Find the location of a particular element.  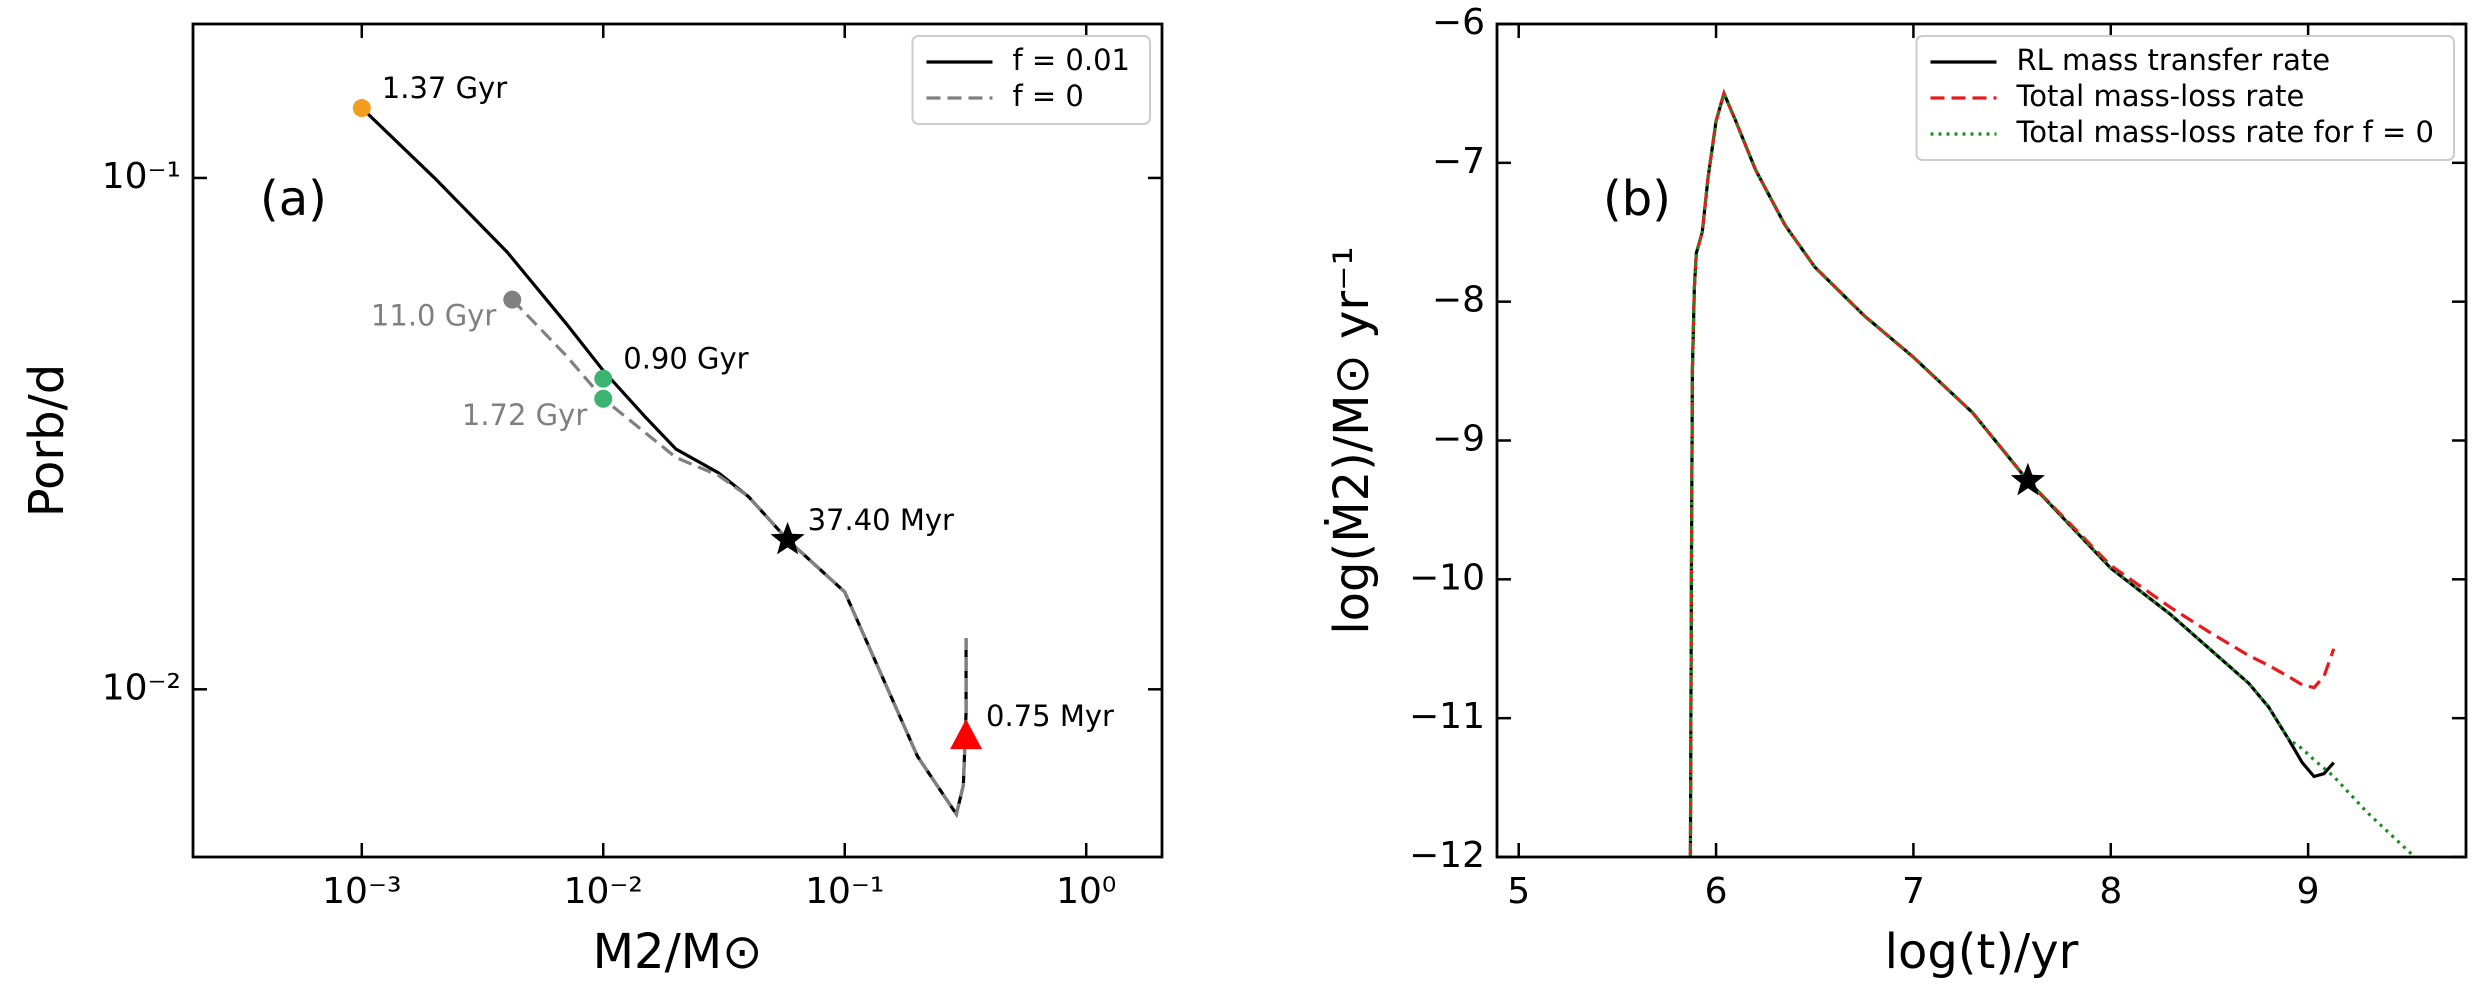

legend-label: f = 0 is located at coordinates (1047, 96).